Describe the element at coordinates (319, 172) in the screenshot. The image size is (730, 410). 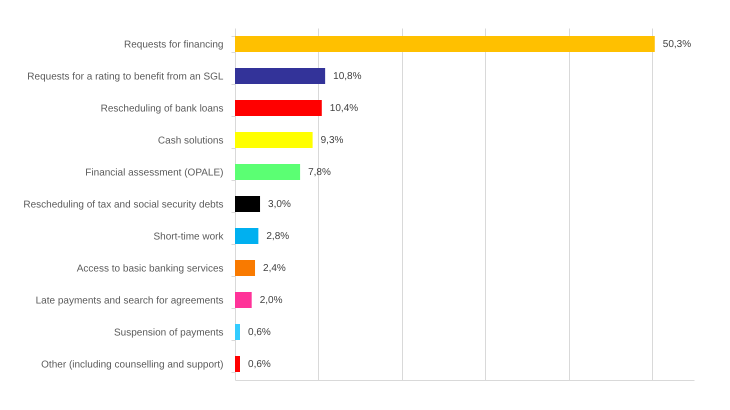
I see `data-label: 7,8%` at that location.